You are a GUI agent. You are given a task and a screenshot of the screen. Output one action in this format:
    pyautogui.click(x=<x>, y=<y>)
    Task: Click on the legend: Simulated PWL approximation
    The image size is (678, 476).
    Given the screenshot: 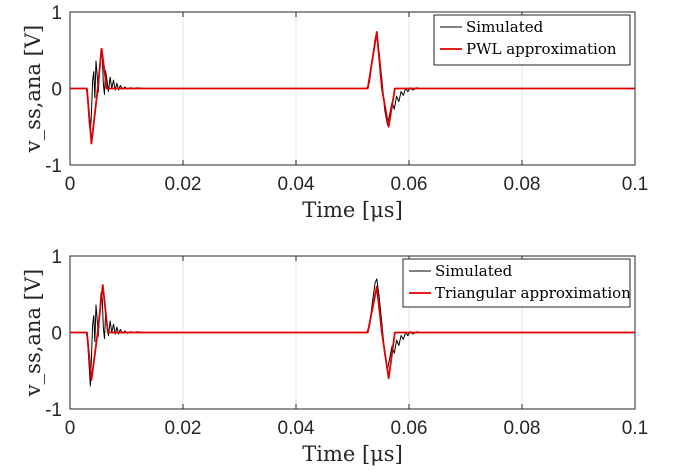 What is the action you would take?
    pyautogui.click(x=532, y=40)
    